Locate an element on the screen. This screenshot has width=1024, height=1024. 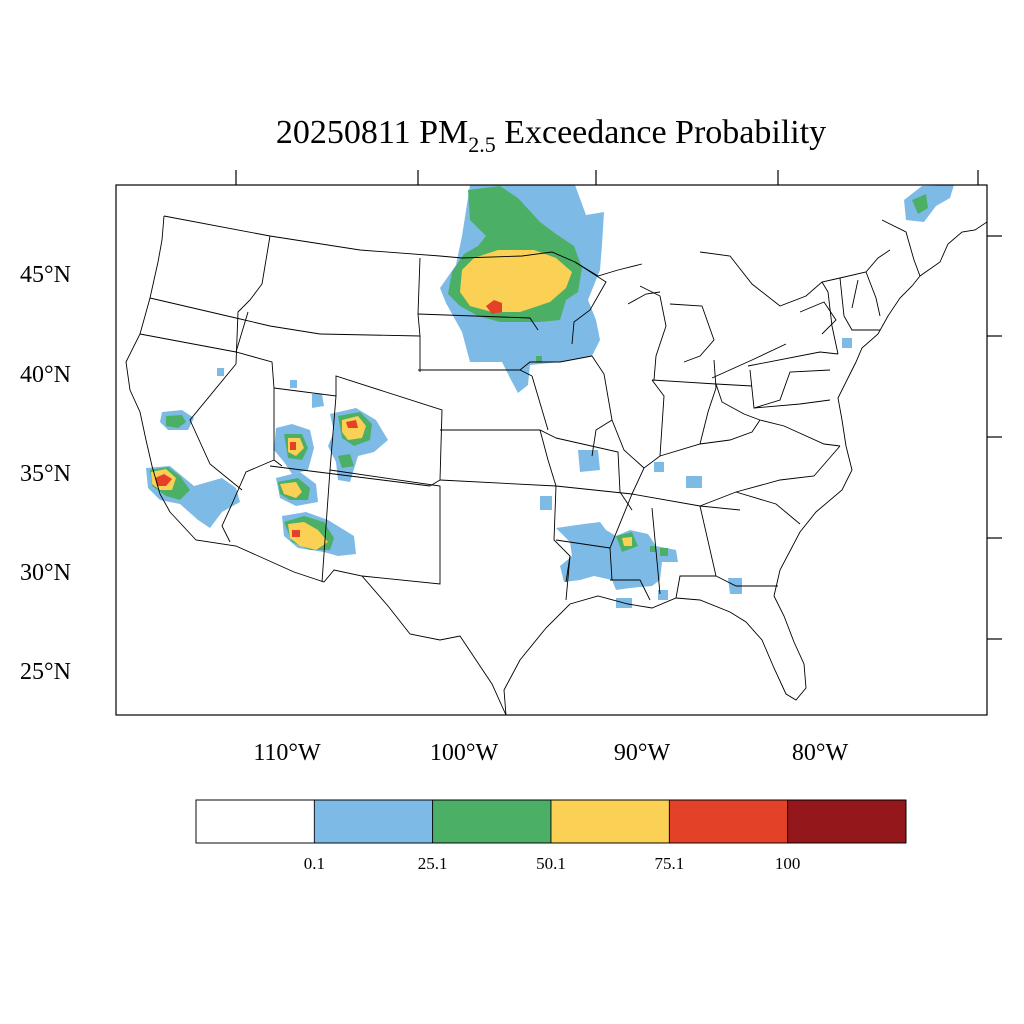
colorbar-swatches is located at coordinates (551, 821).